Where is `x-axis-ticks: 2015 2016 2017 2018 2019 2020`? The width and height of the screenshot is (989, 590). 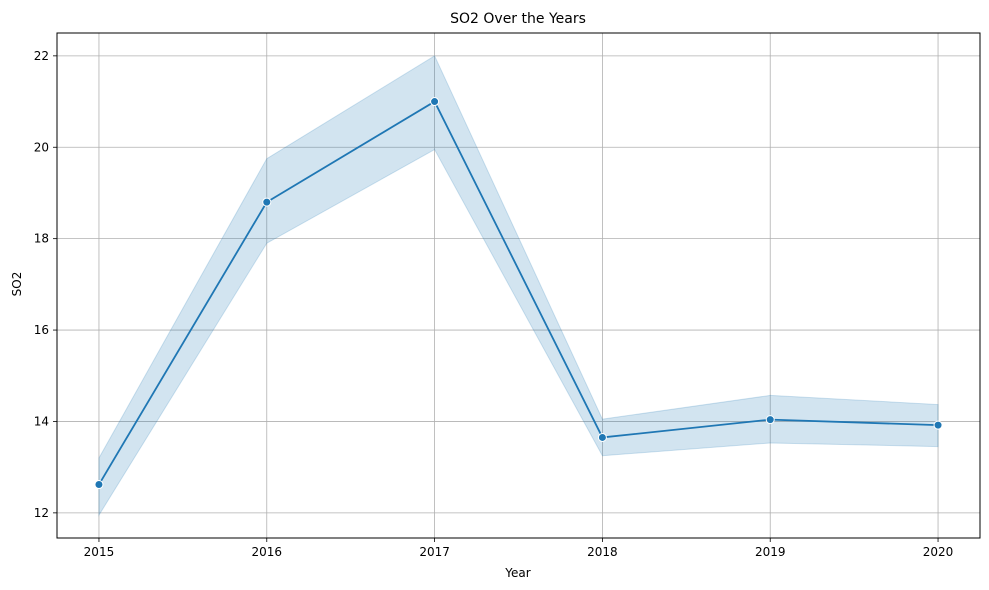
x-axis-ticks: 2015 2016 2017 2018 2019 2020 is located at coordinates (519, 548).